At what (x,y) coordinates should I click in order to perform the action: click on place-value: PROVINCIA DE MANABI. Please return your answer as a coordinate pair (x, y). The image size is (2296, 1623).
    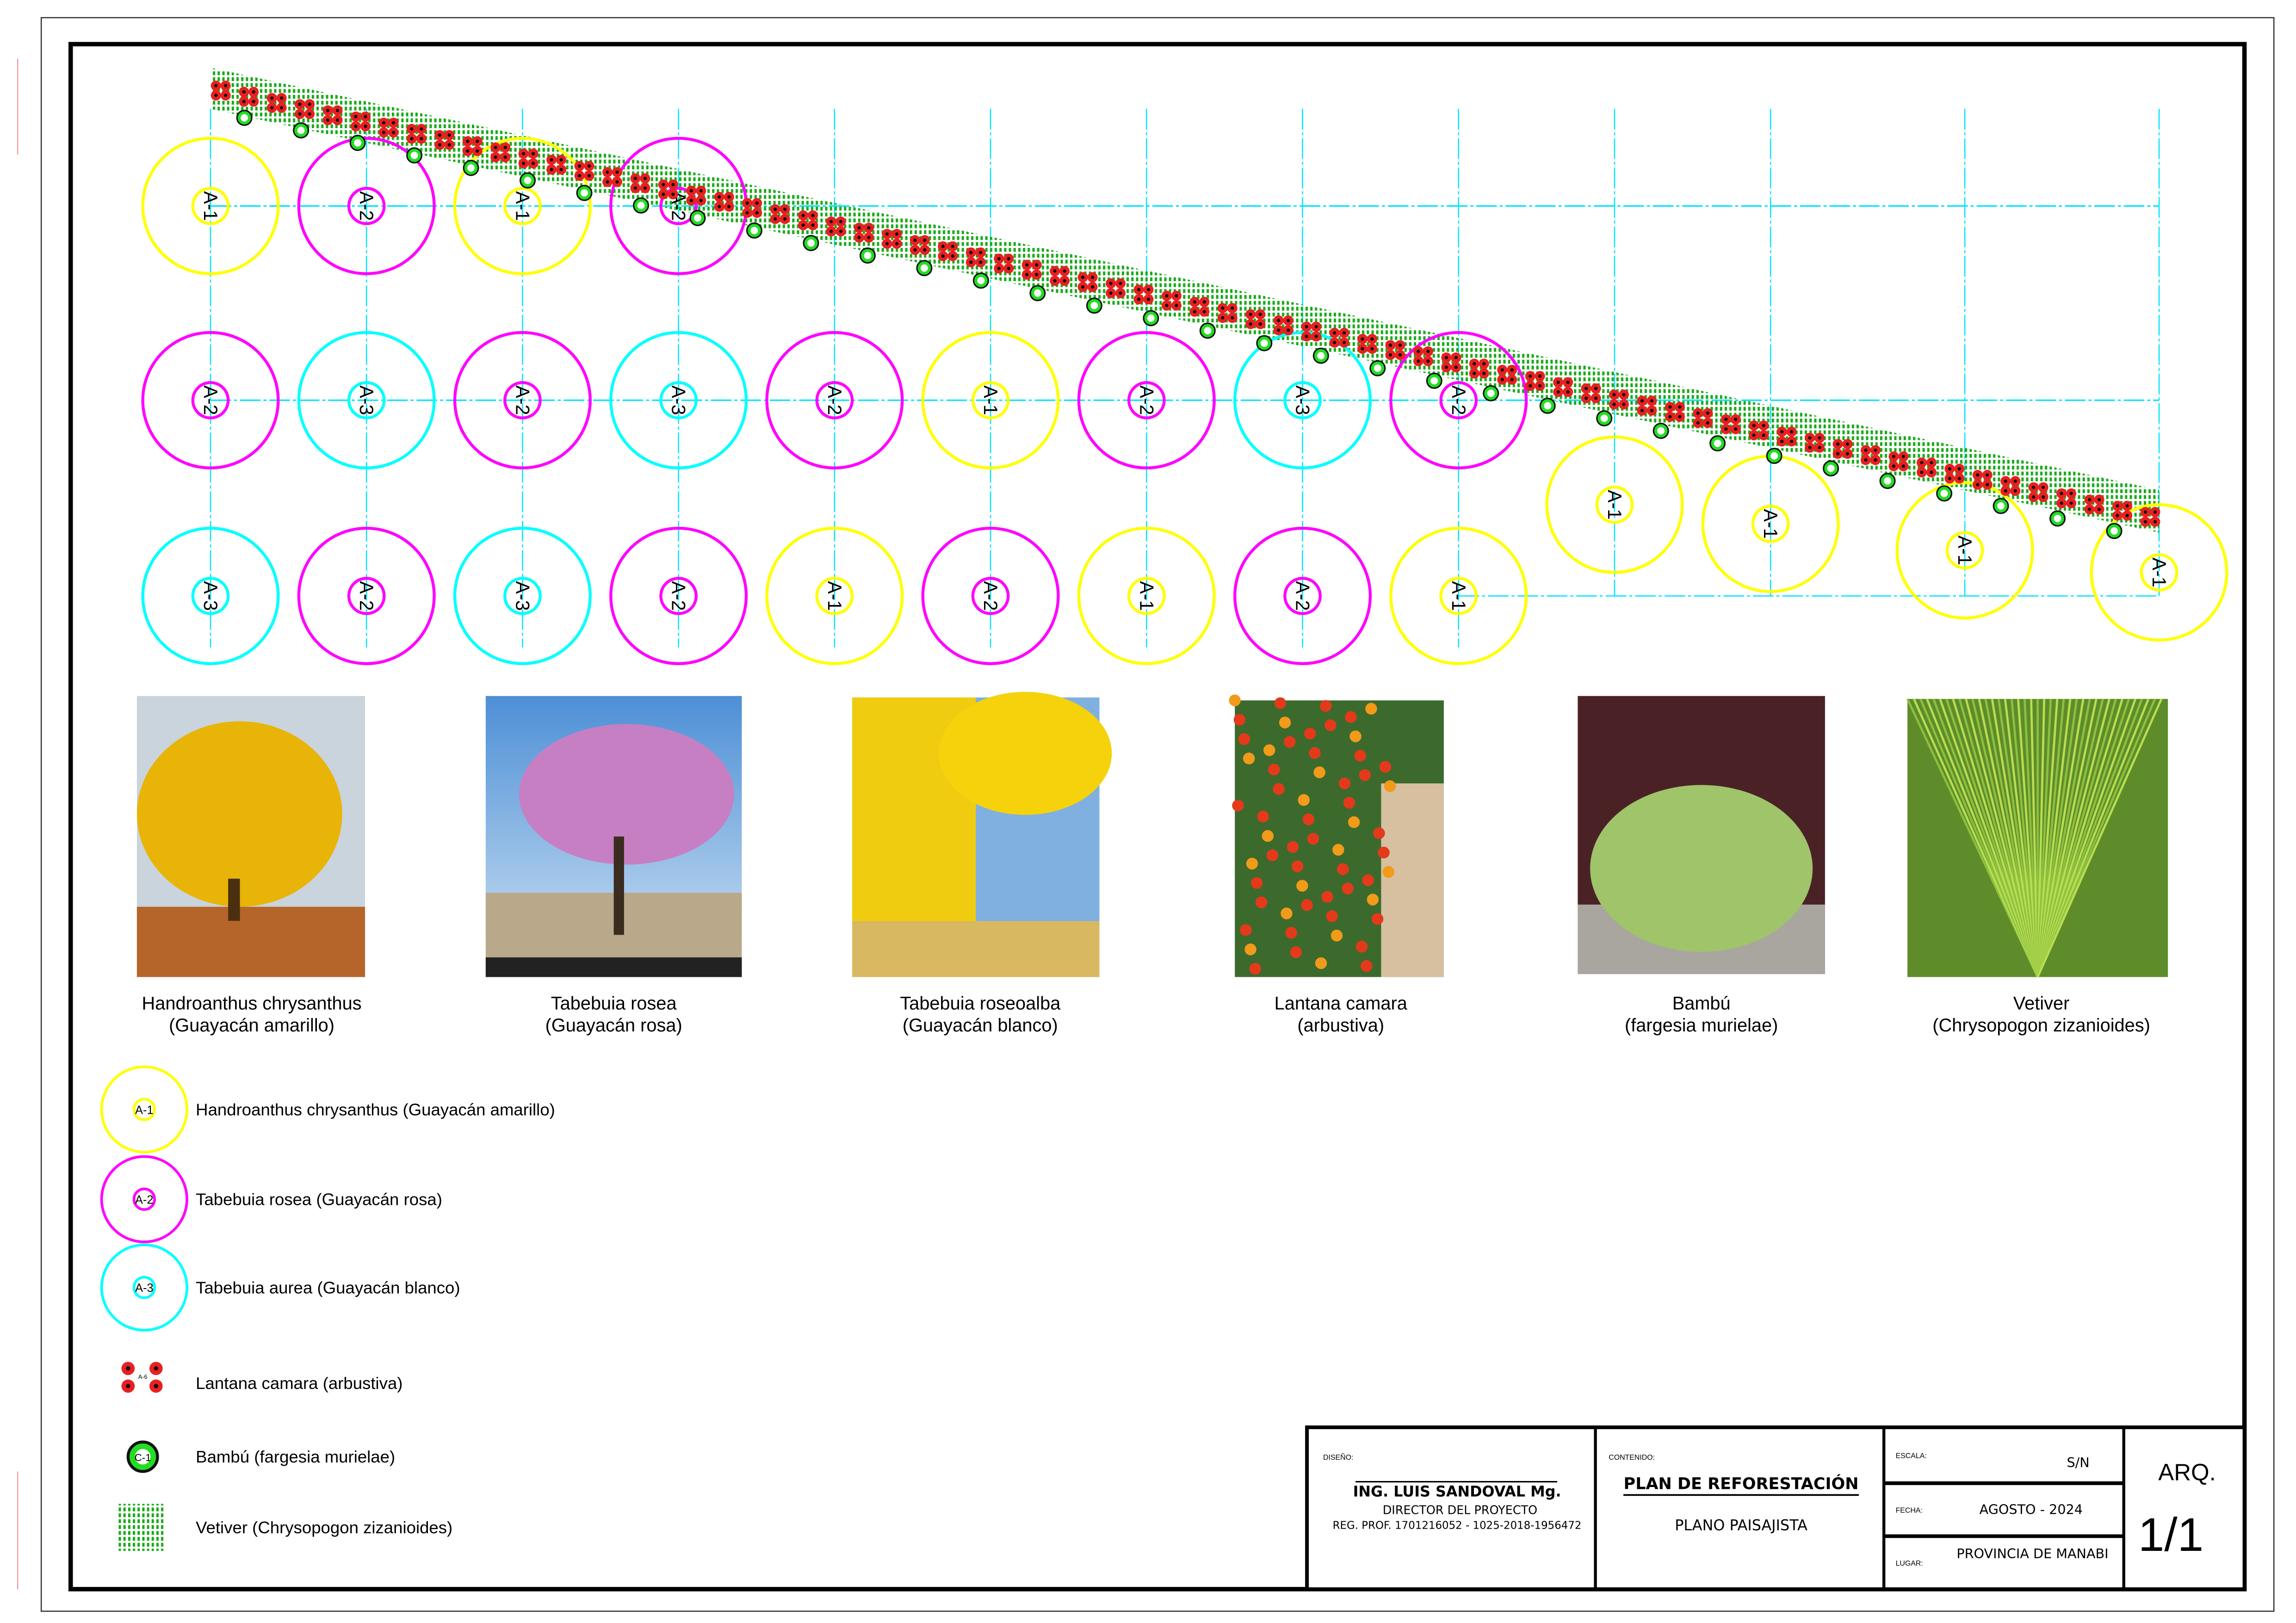
    Looking at the image, I should click on (2032, 1553).